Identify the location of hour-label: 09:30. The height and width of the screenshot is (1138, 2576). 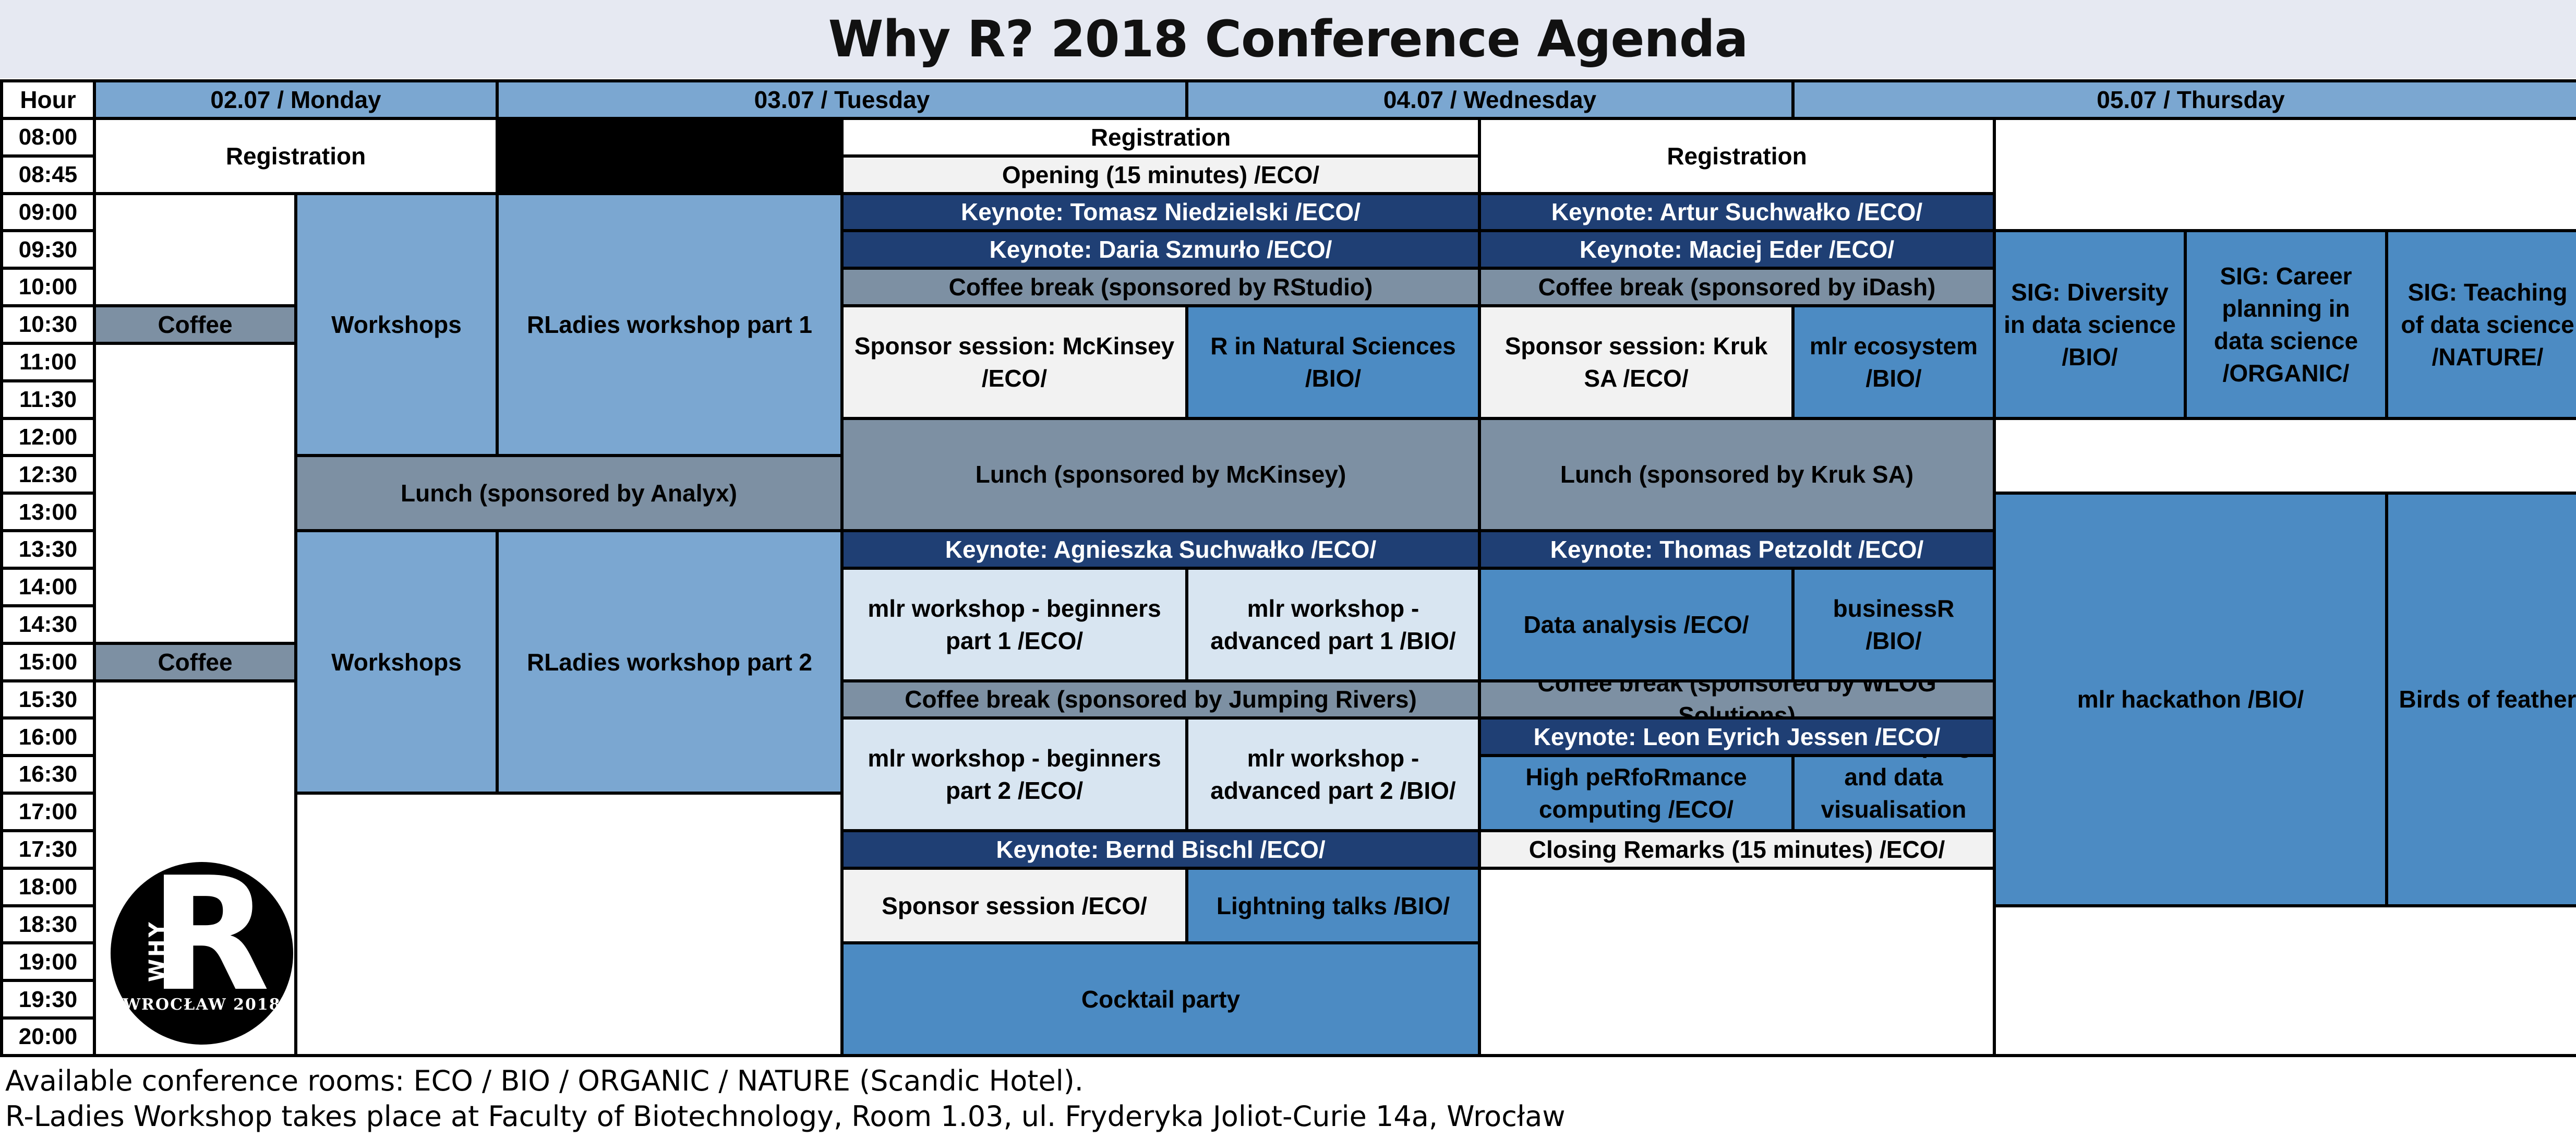
(48, 249).